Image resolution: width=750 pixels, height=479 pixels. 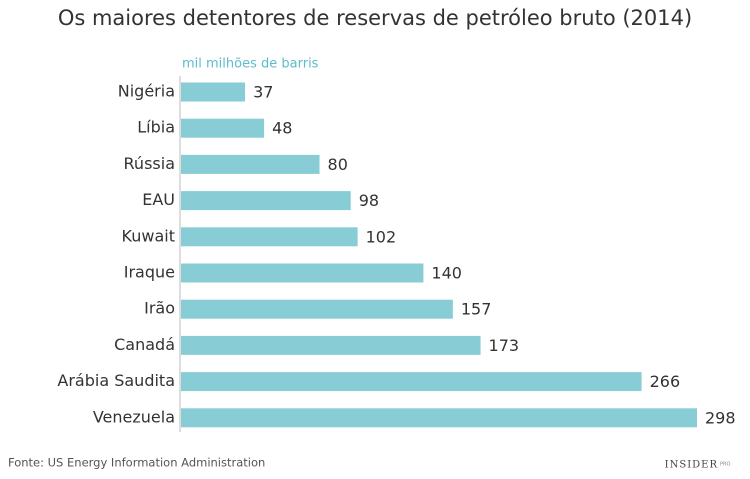 What do you see at coordinates (476, 309) in the screenshot?
I see `value-label: 157` at bounding box center [476, 309].